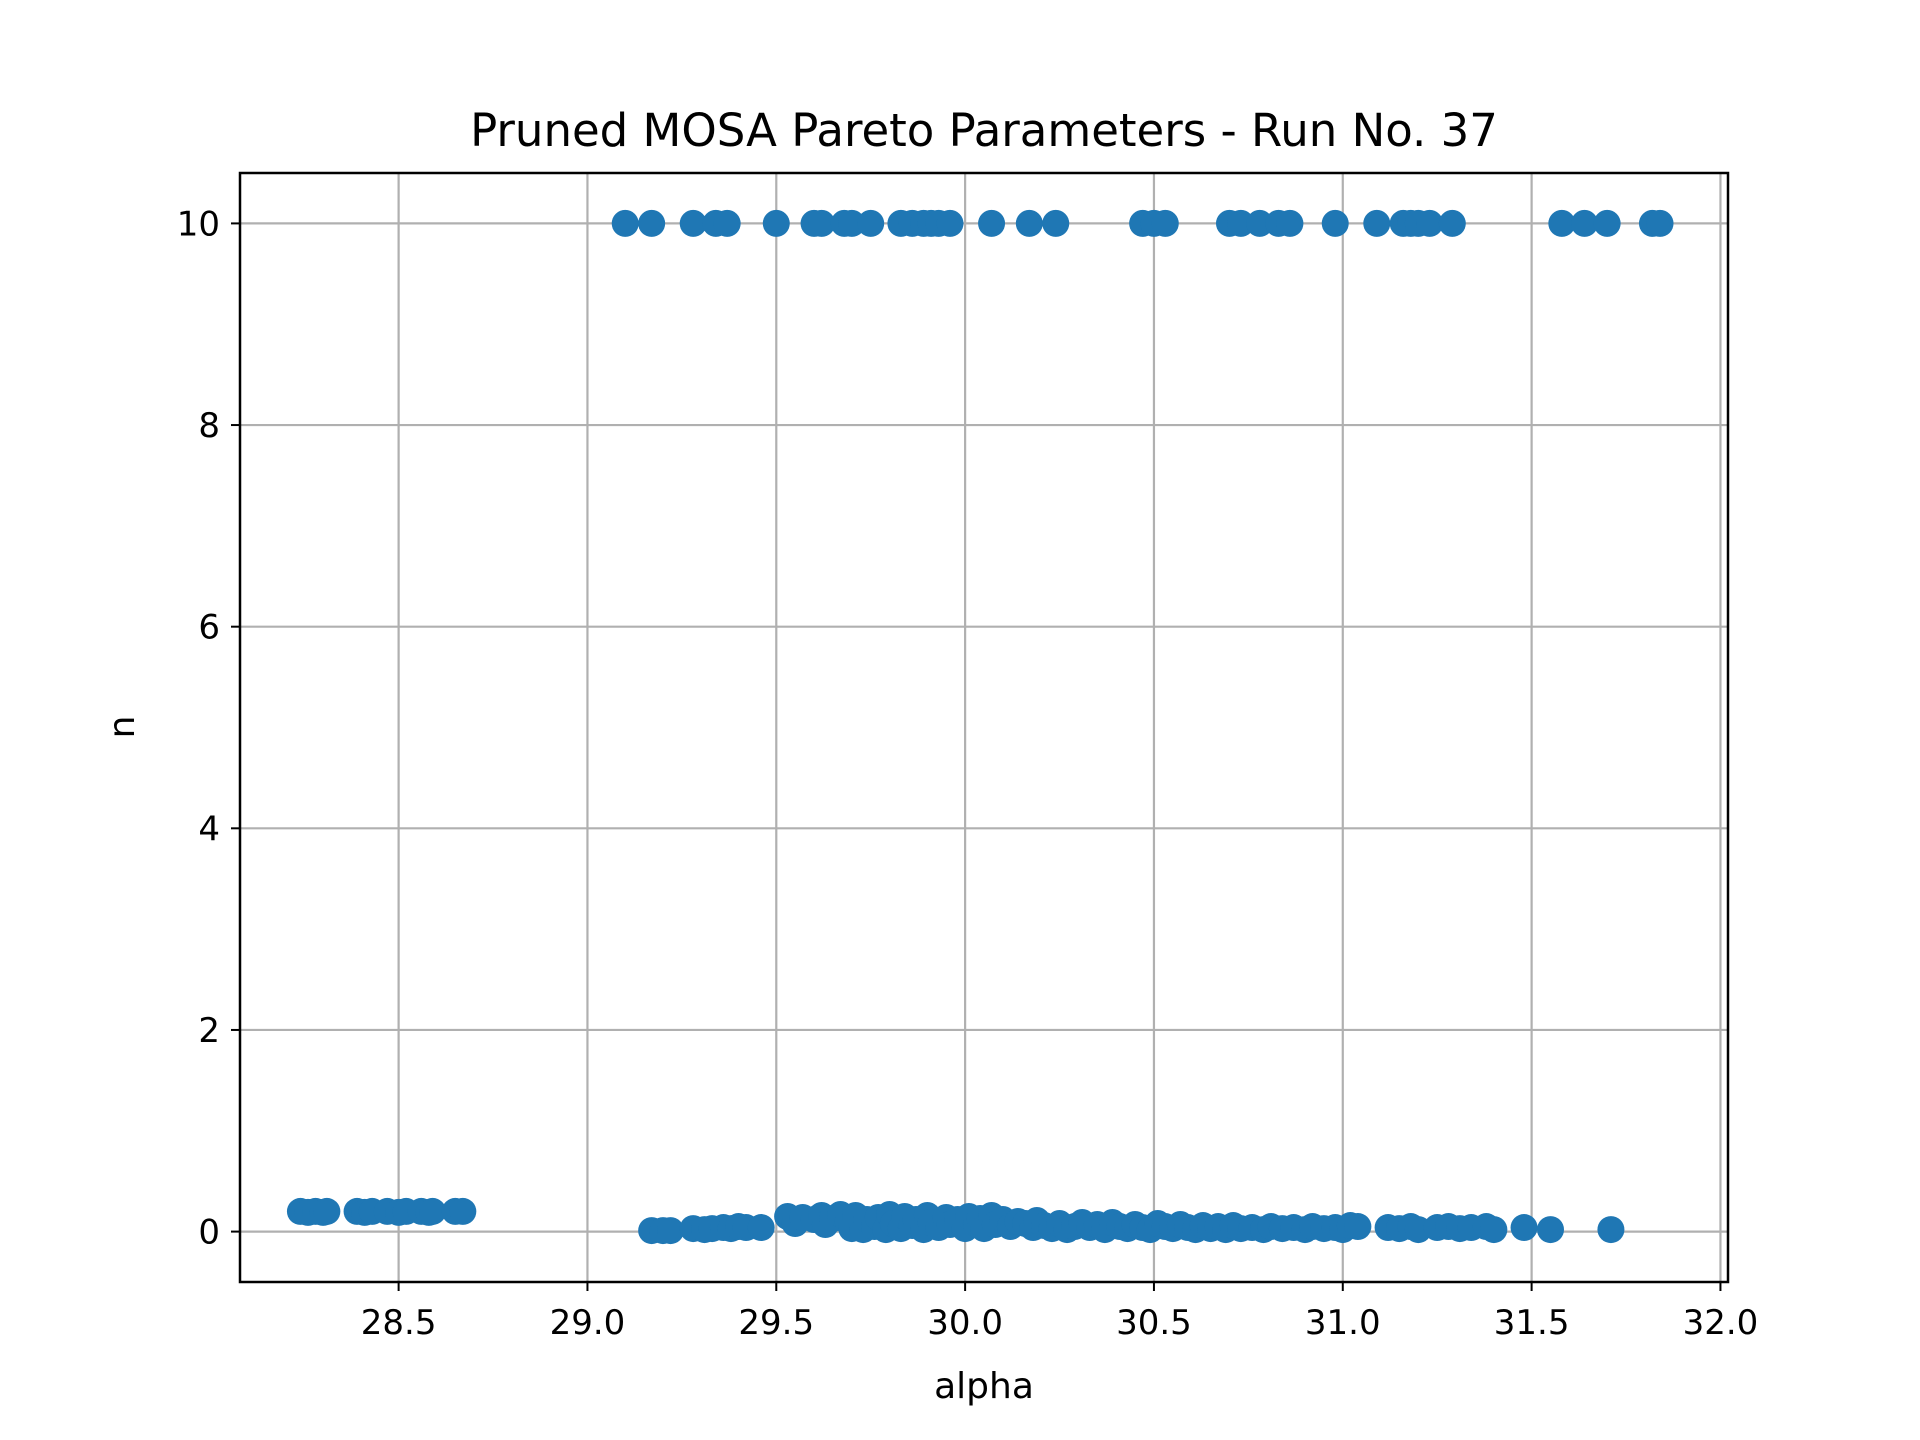  I want to click on x-tick-label: 30.5, so click(1154, 1323).